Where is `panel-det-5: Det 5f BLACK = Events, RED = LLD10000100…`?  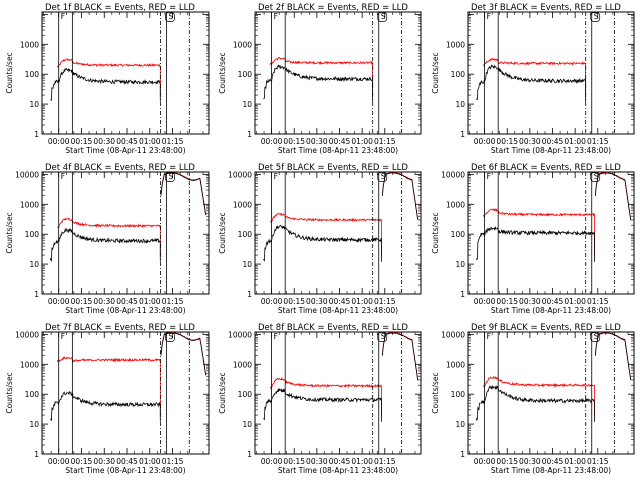 panel-det-5: Det 5f BLACK = Events, RED = LLD10000100… is located at coordinates (320, 239).